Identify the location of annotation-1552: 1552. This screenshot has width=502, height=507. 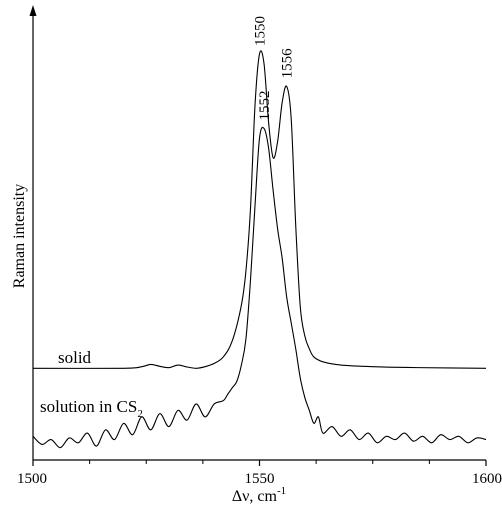
(265, 106).